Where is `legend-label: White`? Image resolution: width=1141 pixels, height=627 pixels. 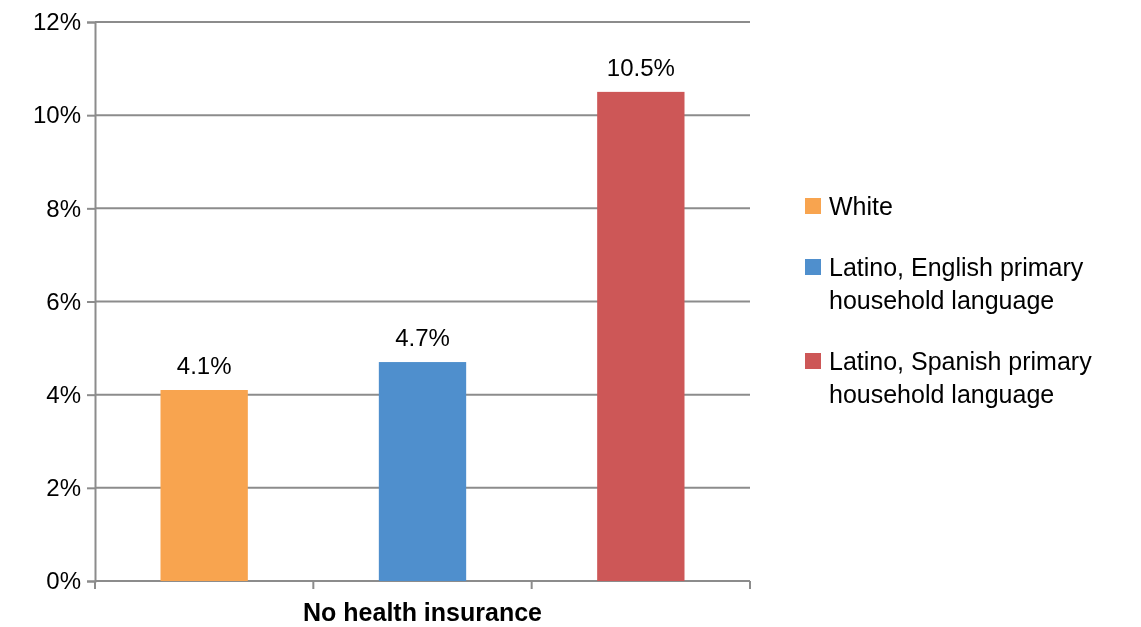 legend-label: White is located at coordinates (861, 206).